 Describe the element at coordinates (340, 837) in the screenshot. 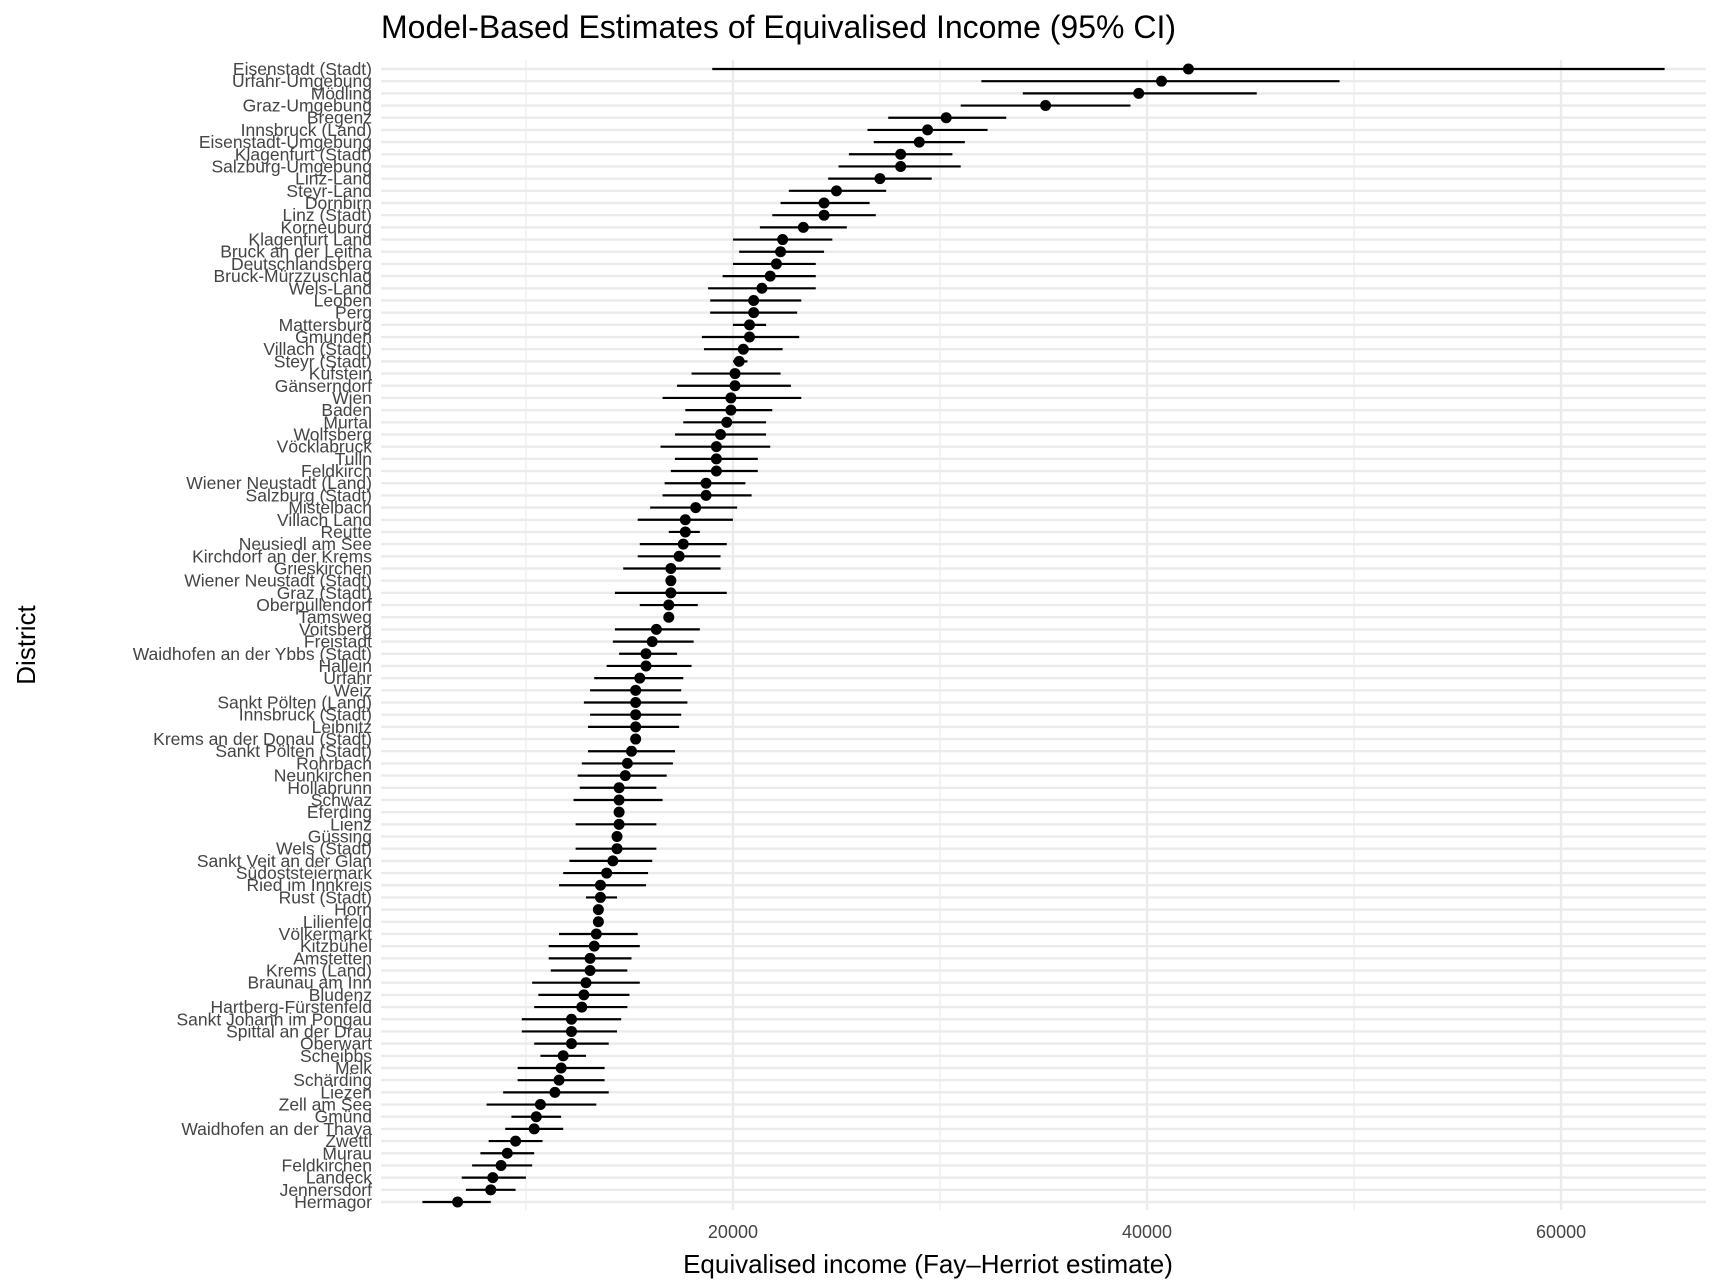

I see `y-tick-label: Güssing` at that location.